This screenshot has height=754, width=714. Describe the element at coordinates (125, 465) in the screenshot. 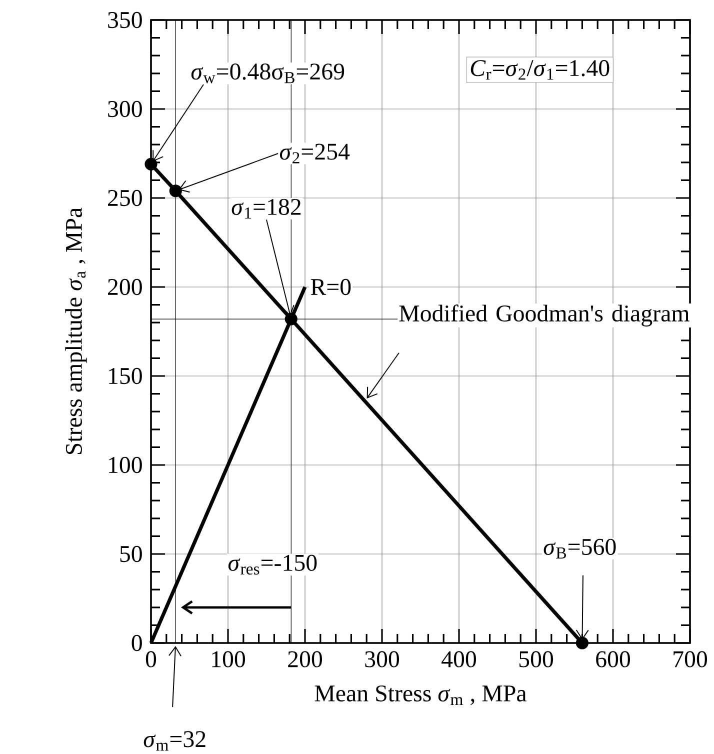

I see `y-tick-label: 100` at that location.